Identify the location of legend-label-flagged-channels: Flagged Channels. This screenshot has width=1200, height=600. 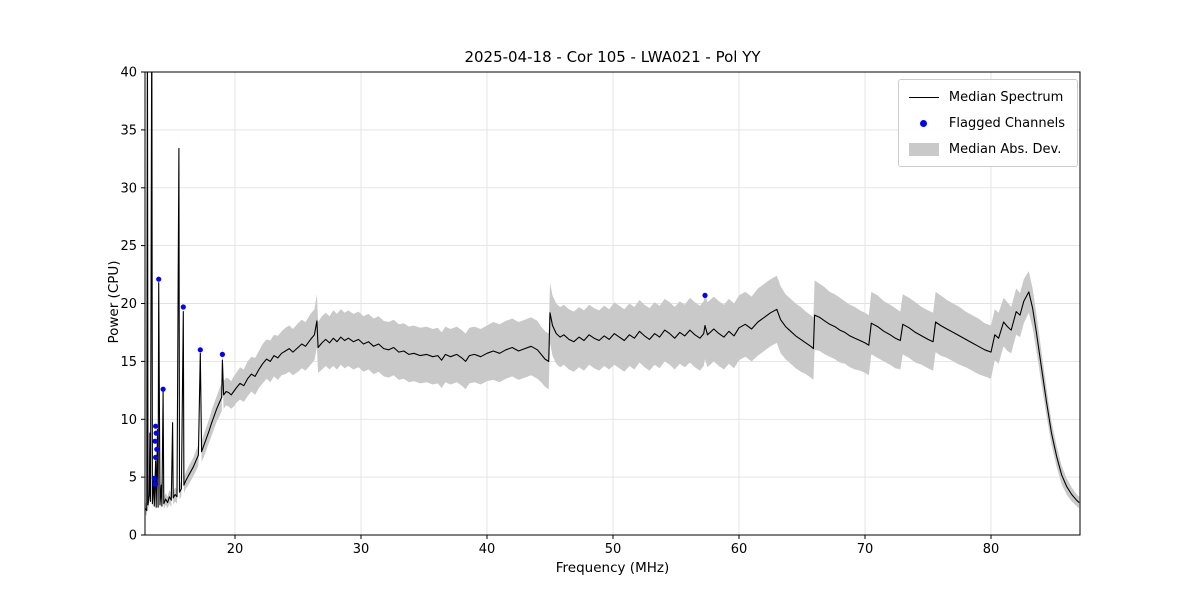
(1006, 123).